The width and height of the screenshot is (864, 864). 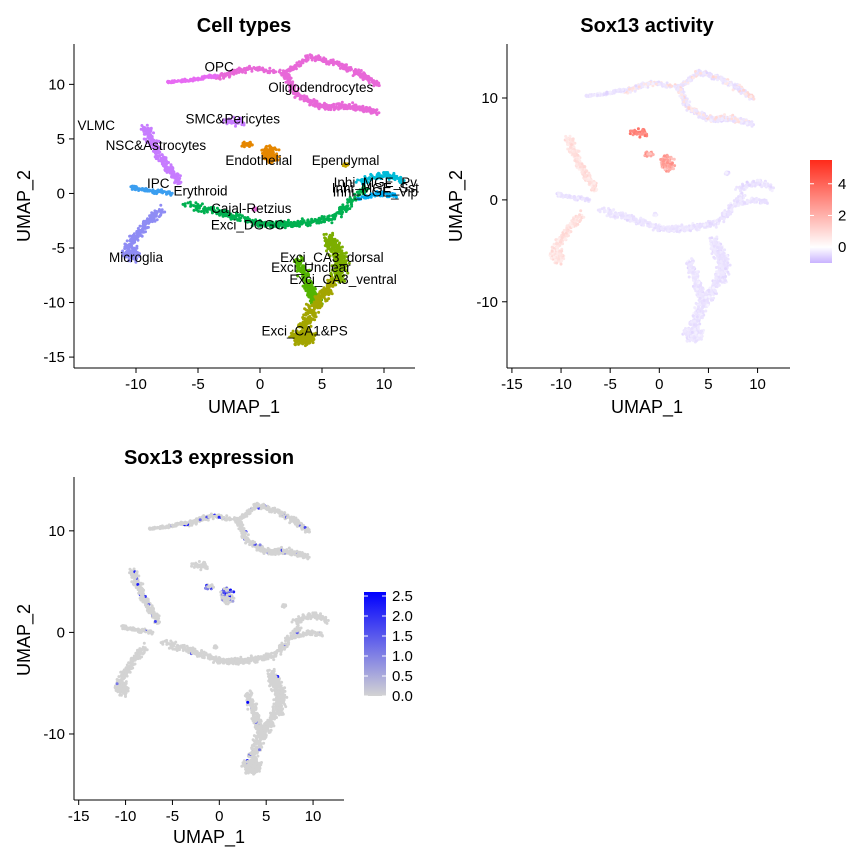 I want to click on cluster-label: Ependymal, so click(x=346, y=160).